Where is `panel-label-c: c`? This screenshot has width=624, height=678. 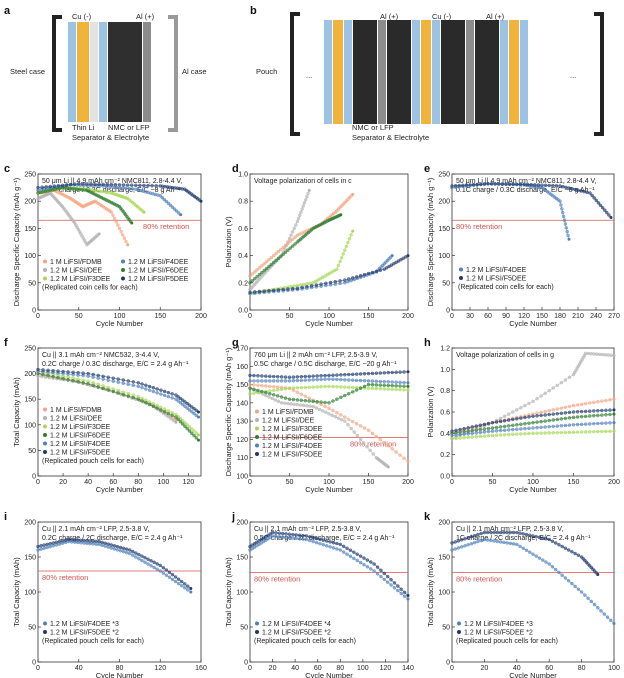
panel-label-c: c is located at coordinates (7, 169).